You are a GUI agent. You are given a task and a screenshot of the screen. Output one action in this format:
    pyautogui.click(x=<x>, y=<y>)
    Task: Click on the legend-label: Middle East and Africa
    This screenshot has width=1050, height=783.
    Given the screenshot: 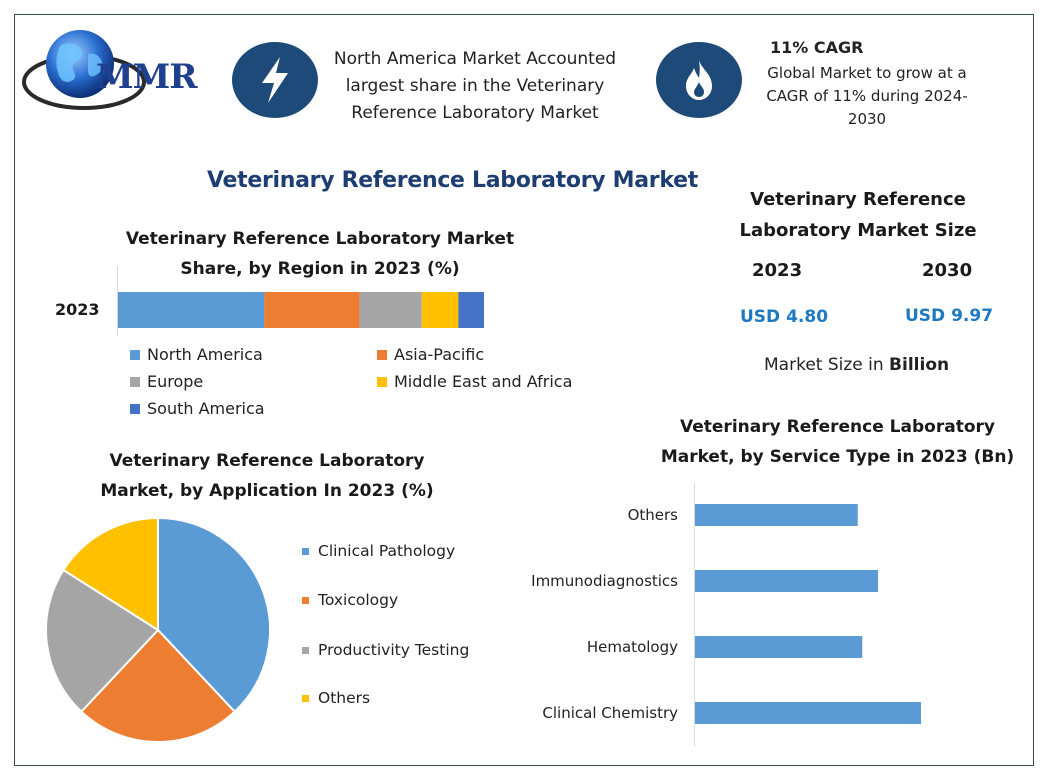 What is the action you would take?
    pyautogui.click(x=483, y=381)
    